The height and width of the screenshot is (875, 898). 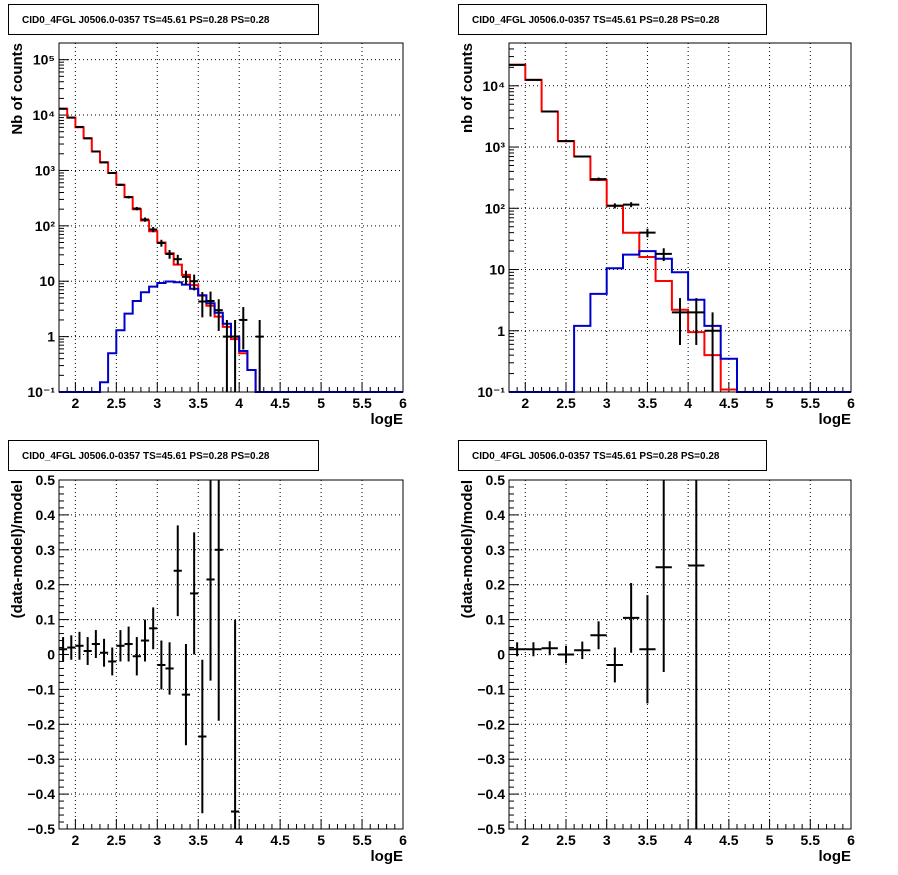 What do you see at coordinates (41, 829) in the screenshot?
I see `y-tick-label: −0.5` at bounding box center [41, 829].